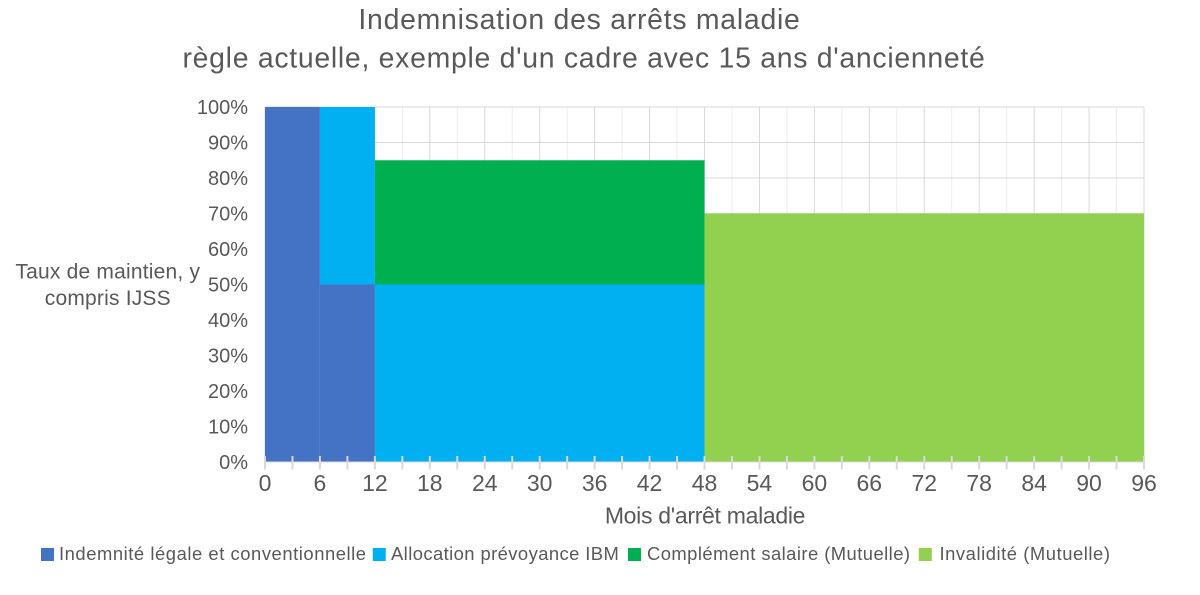  What do you see at coordinates (228, 250) in the screenshot?
I see `svg-text: 60%` at bounding box center [228, 250].